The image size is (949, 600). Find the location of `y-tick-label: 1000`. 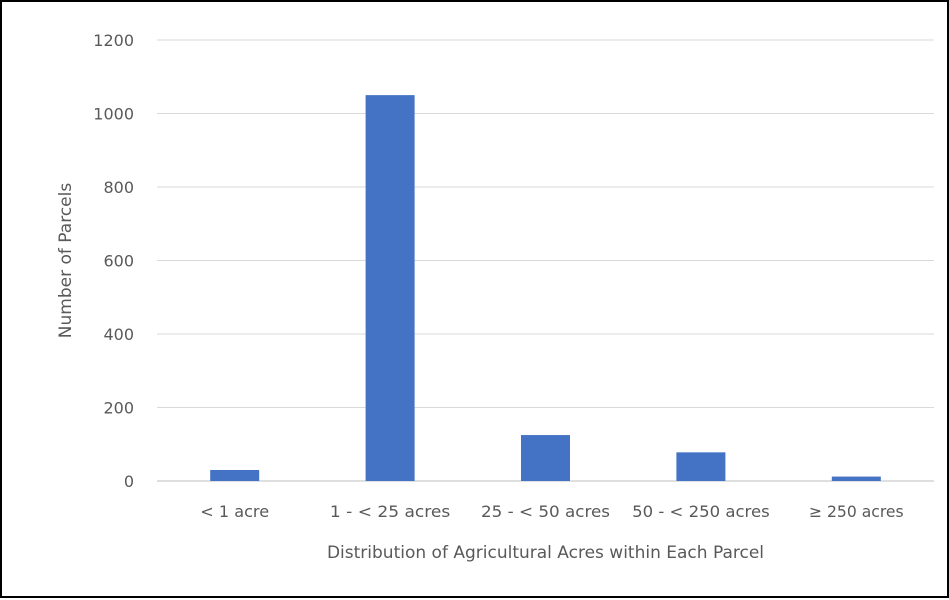

y-tick-label: 1000 is located at coordinates (113, 114).